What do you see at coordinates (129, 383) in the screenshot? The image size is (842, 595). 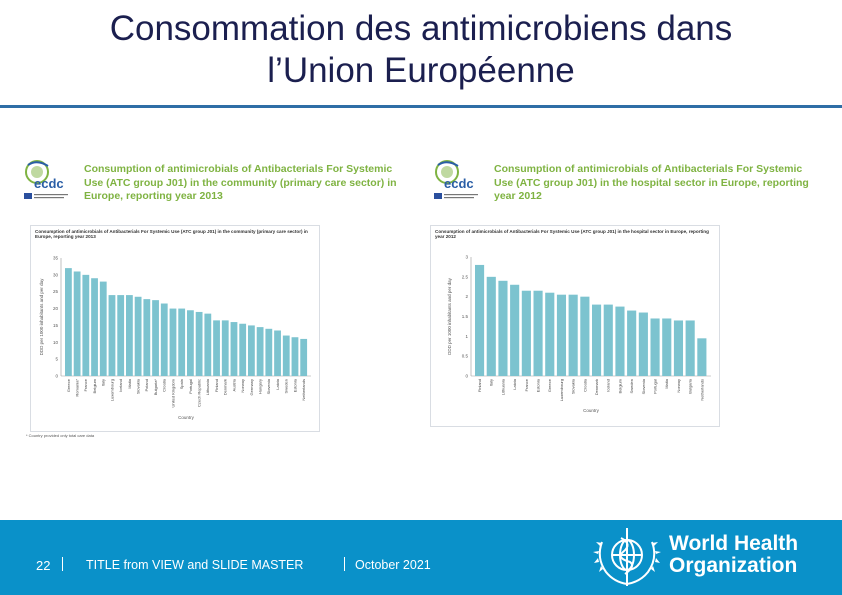 I see `x-tick-label: Malta` at bounding box center [129, 383].